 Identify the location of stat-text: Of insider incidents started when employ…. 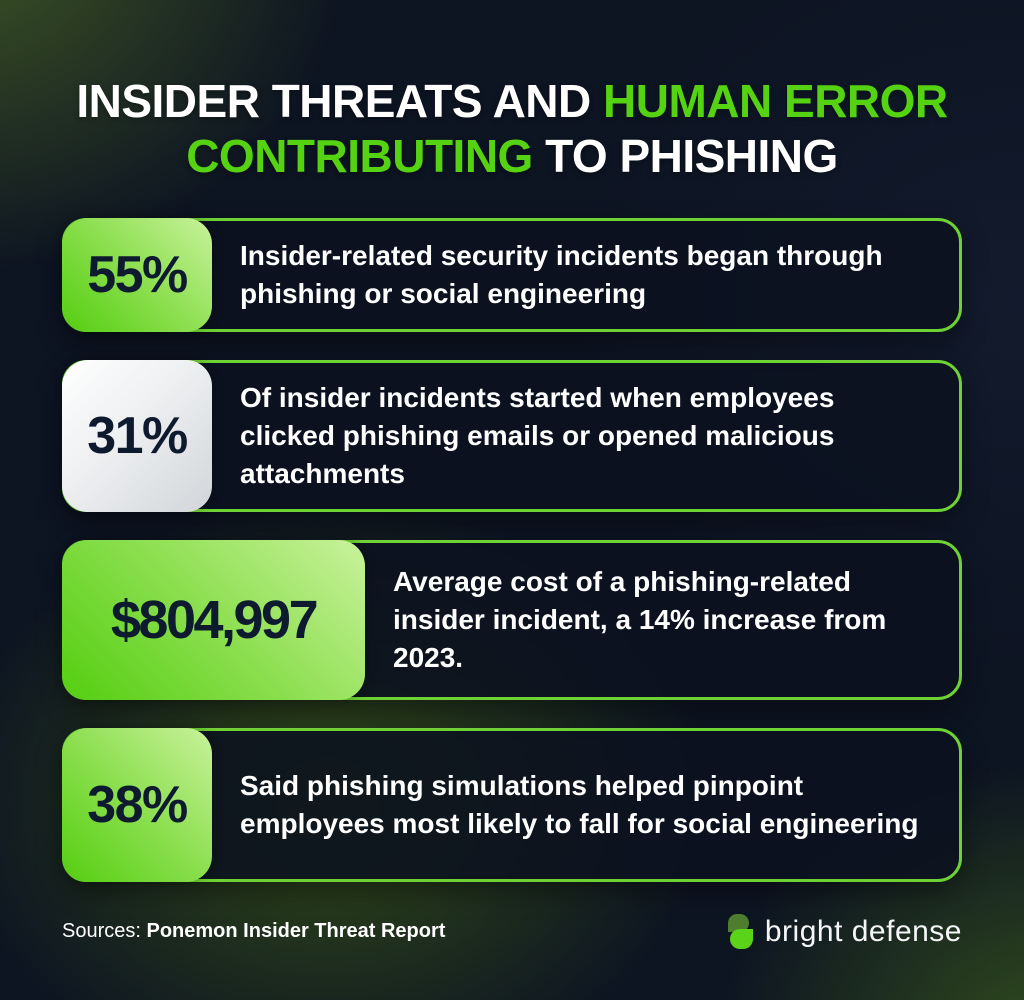
(537, 435).